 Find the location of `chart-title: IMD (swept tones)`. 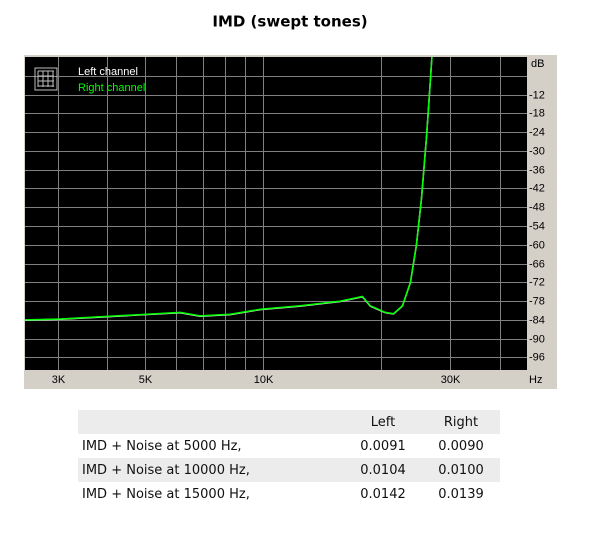

chart-title: IMD (swept tones) is located at coordinates (289, 22).